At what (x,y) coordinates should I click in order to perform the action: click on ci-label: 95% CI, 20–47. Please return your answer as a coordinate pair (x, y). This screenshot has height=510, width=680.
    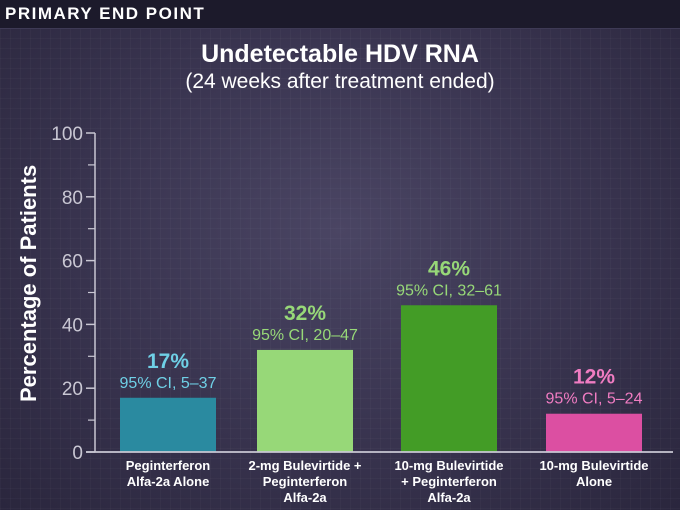
    Looking at the image, I should click on (305, 335).